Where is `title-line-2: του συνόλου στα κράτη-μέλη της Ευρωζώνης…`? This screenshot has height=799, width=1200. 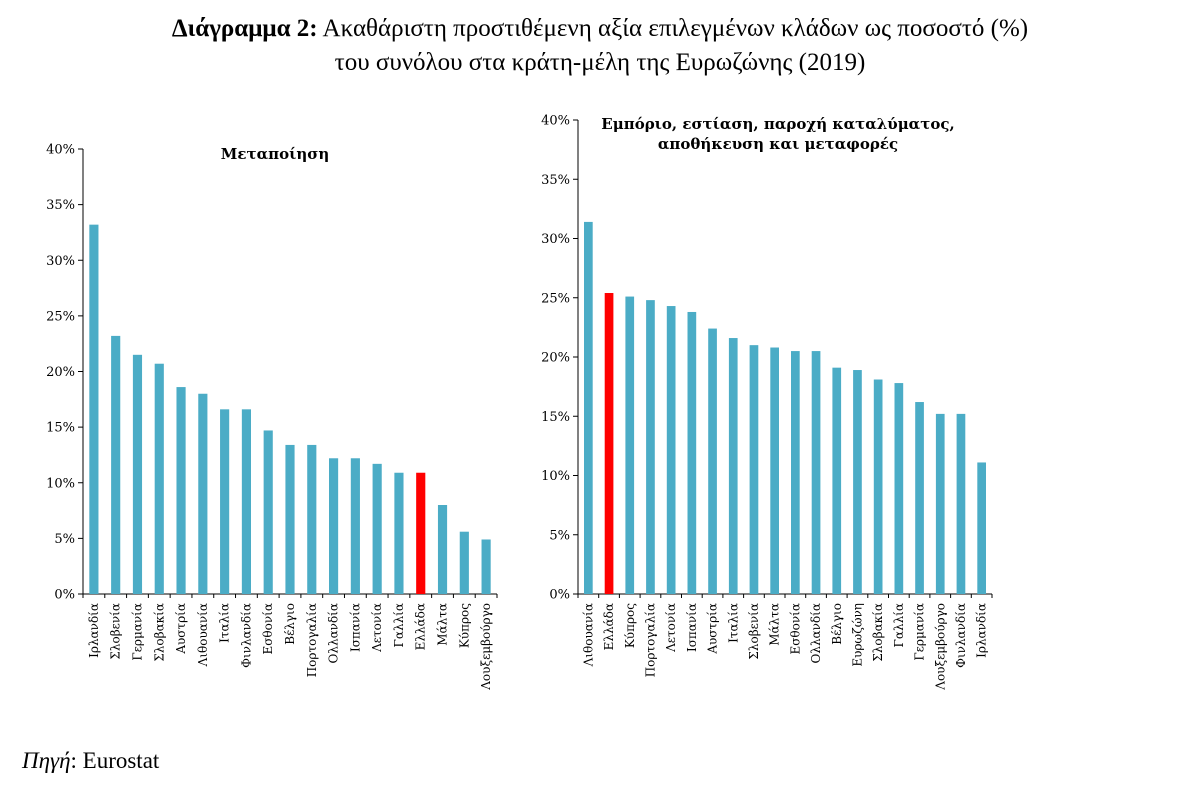 title-line-2: του συνόλου στα κράτη-μέλη της Ευρωζώνης… is located at coordinates (600, 62).